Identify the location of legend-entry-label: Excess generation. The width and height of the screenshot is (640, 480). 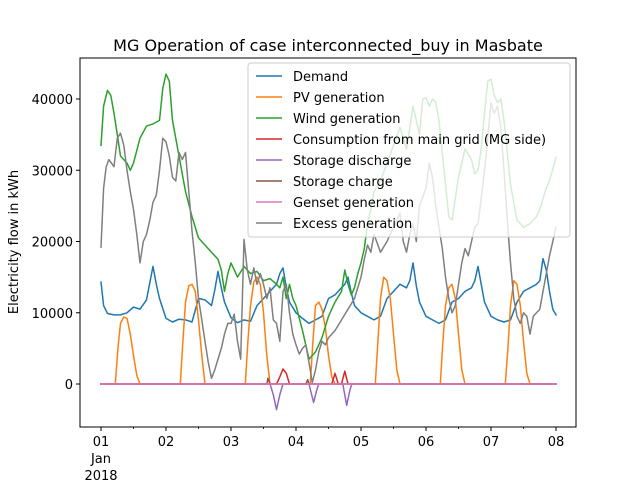
(352, 224).